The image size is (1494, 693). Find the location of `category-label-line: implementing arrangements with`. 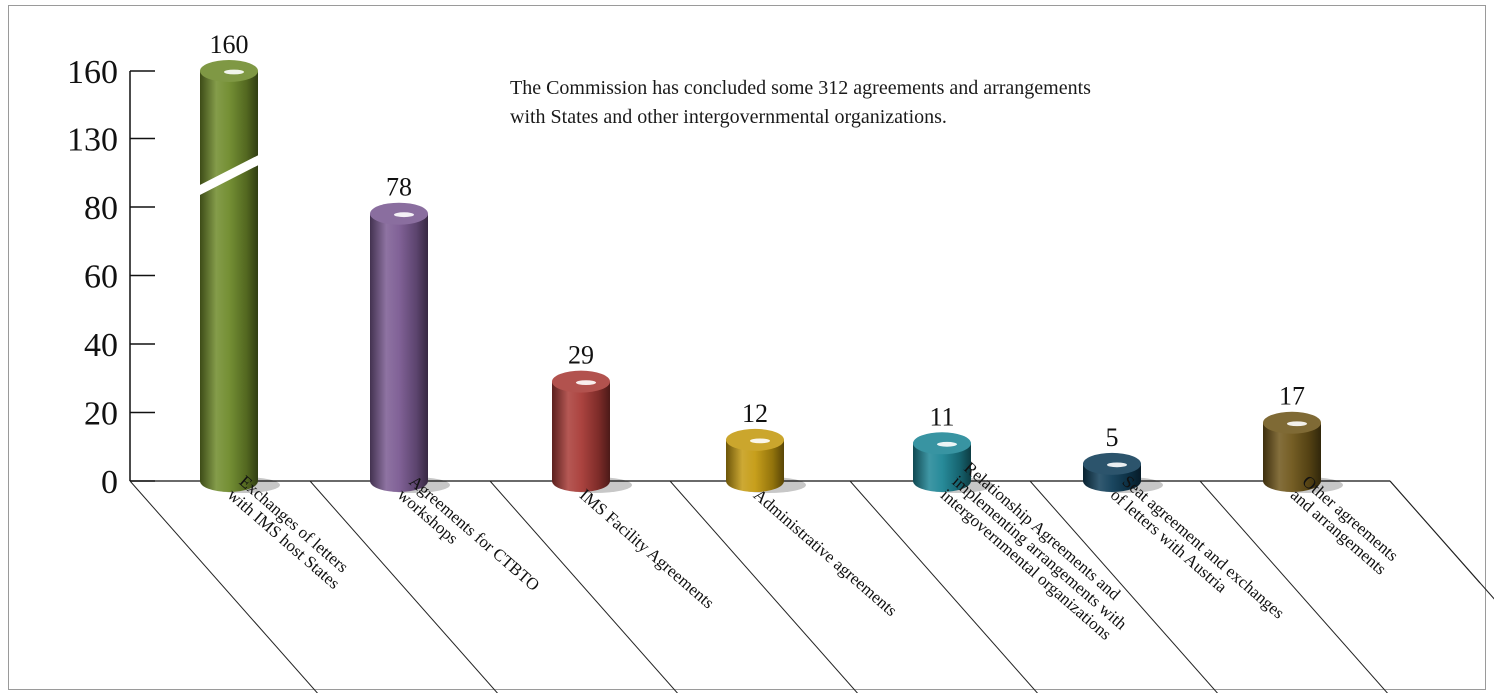

category-label-line: implementing arrangements with is located at coordinates (1040, 553).